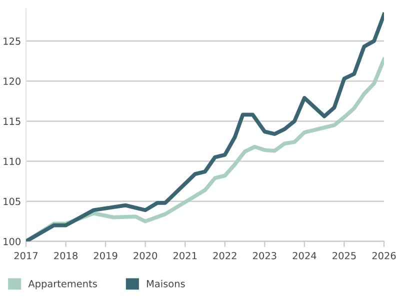  I want to click on x-tick-label: 2021, so click(185, 256).